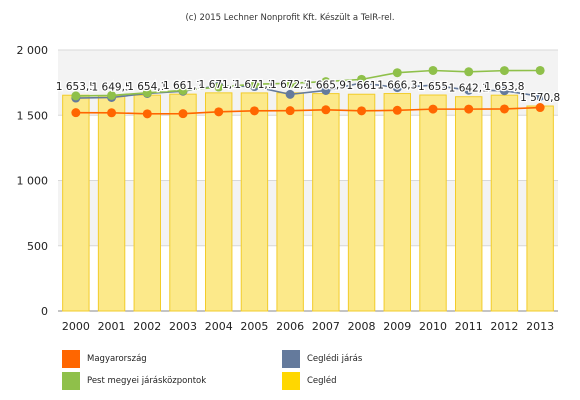  Describe the element at coordinates (147, 381) in the screenshot. I see `legend-label-pest-megyei: Pest megyei járásközpontok` at that location.